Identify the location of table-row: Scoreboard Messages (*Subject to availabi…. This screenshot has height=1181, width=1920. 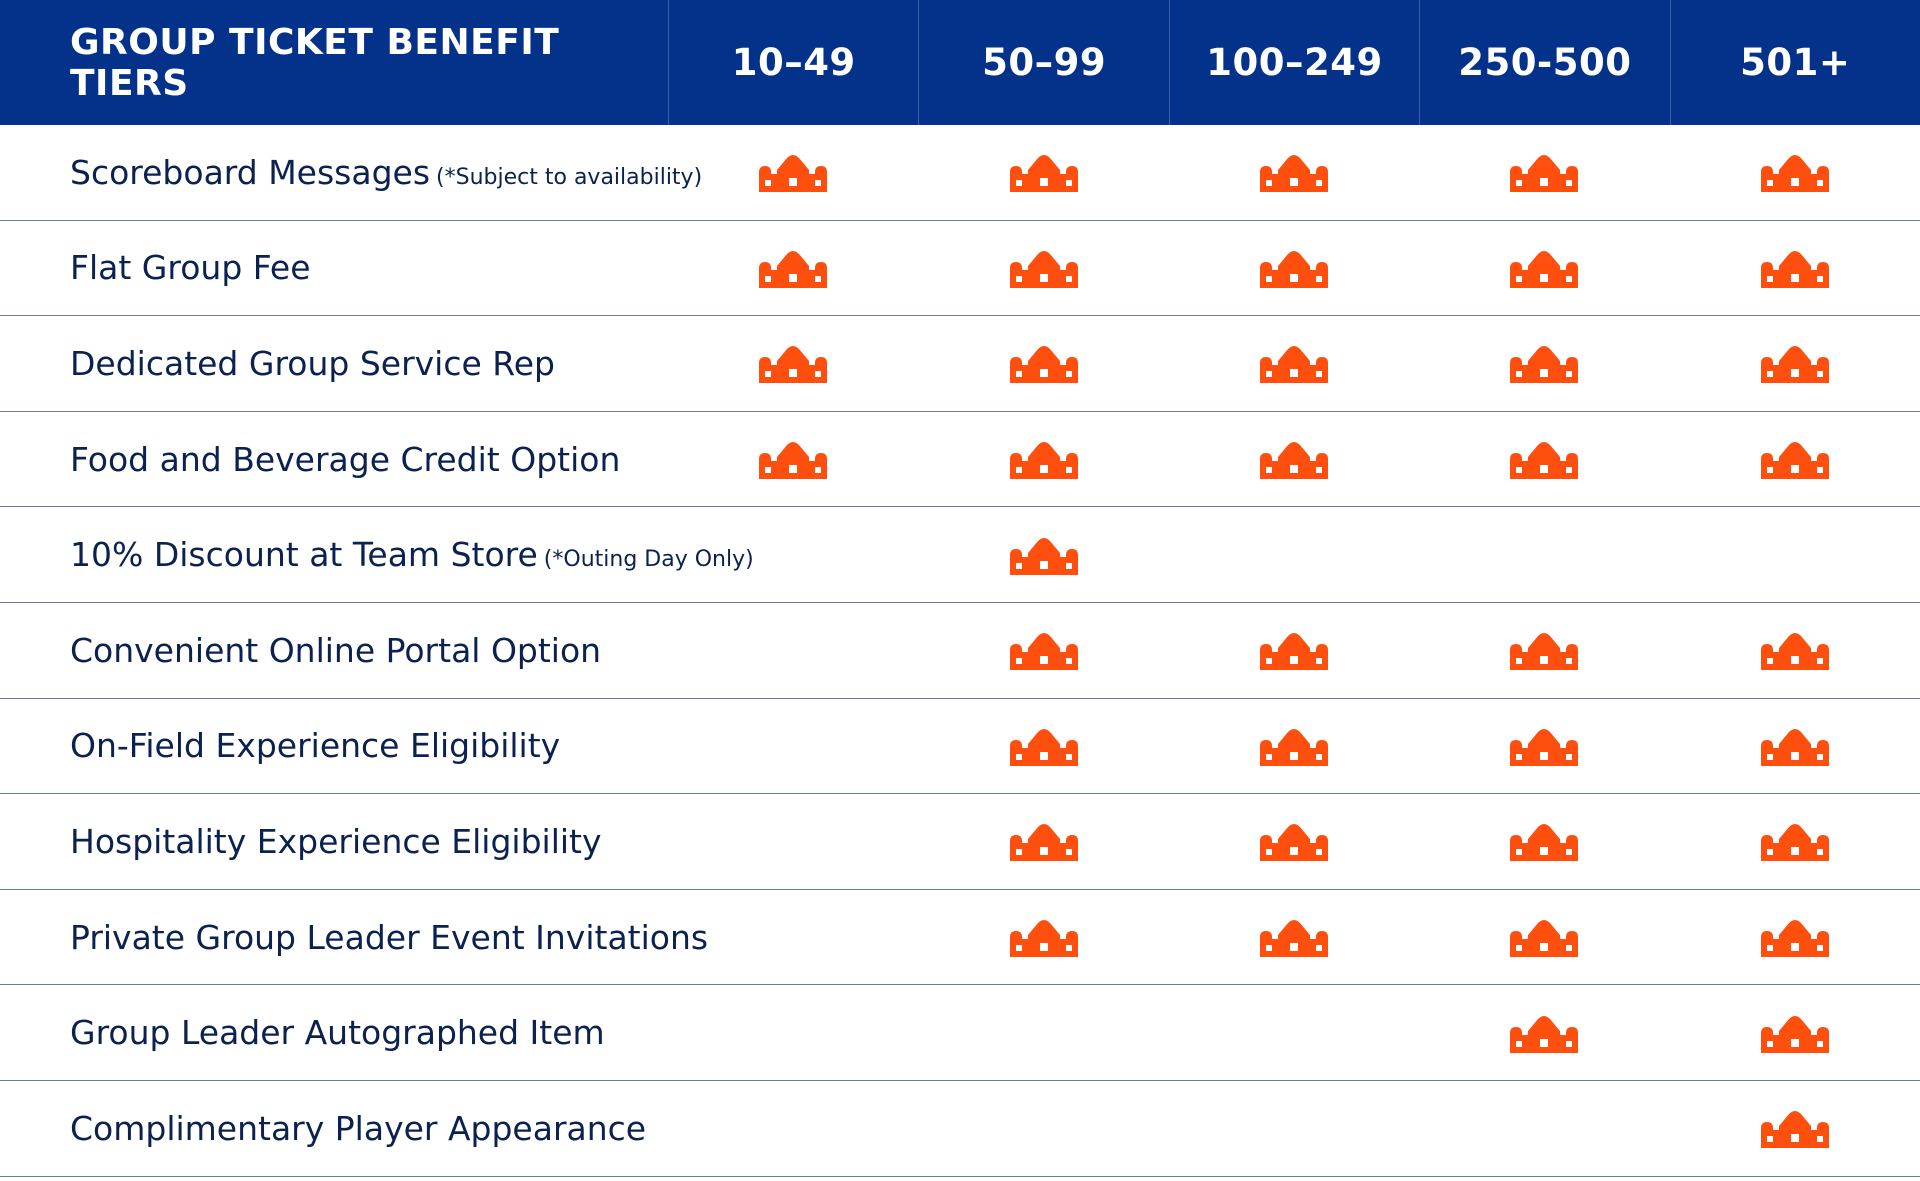
(960, 173).